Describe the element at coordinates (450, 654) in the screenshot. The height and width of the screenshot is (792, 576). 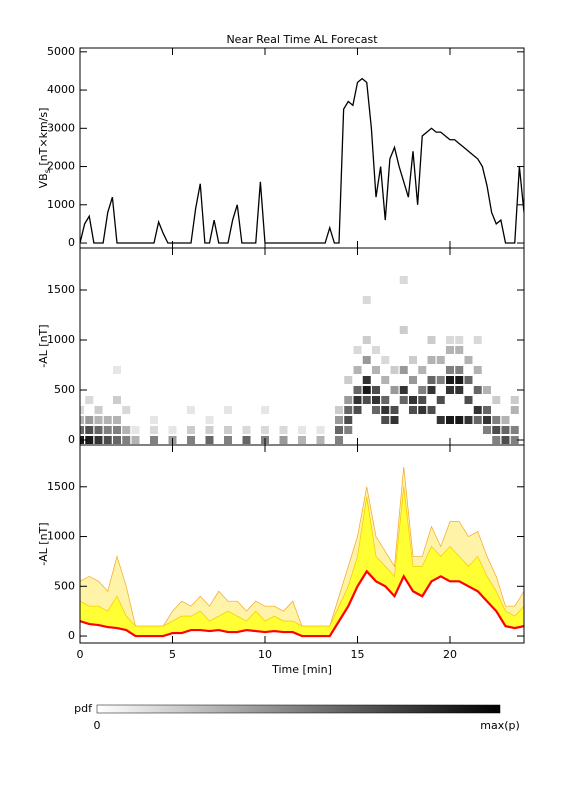
I see `x-tick-label: 20` at that location.